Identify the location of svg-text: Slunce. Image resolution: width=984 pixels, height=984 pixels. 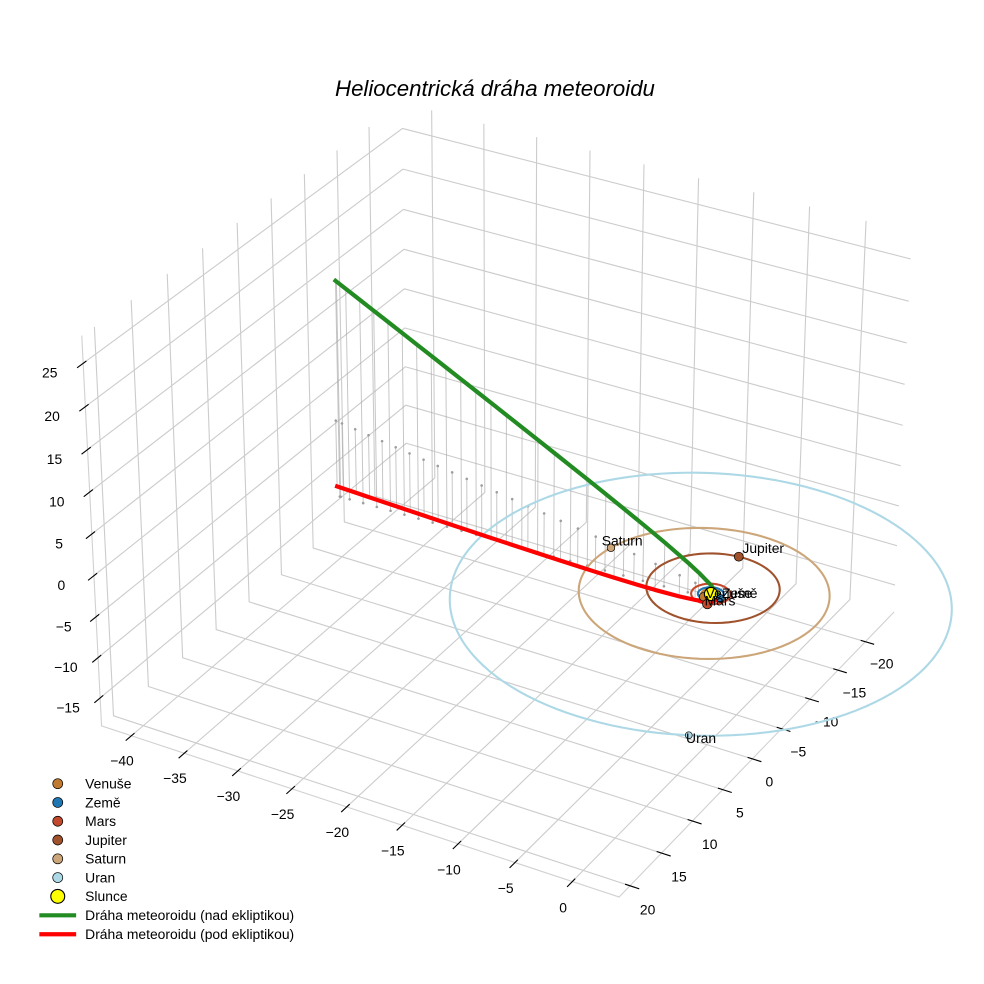
(106, 896).